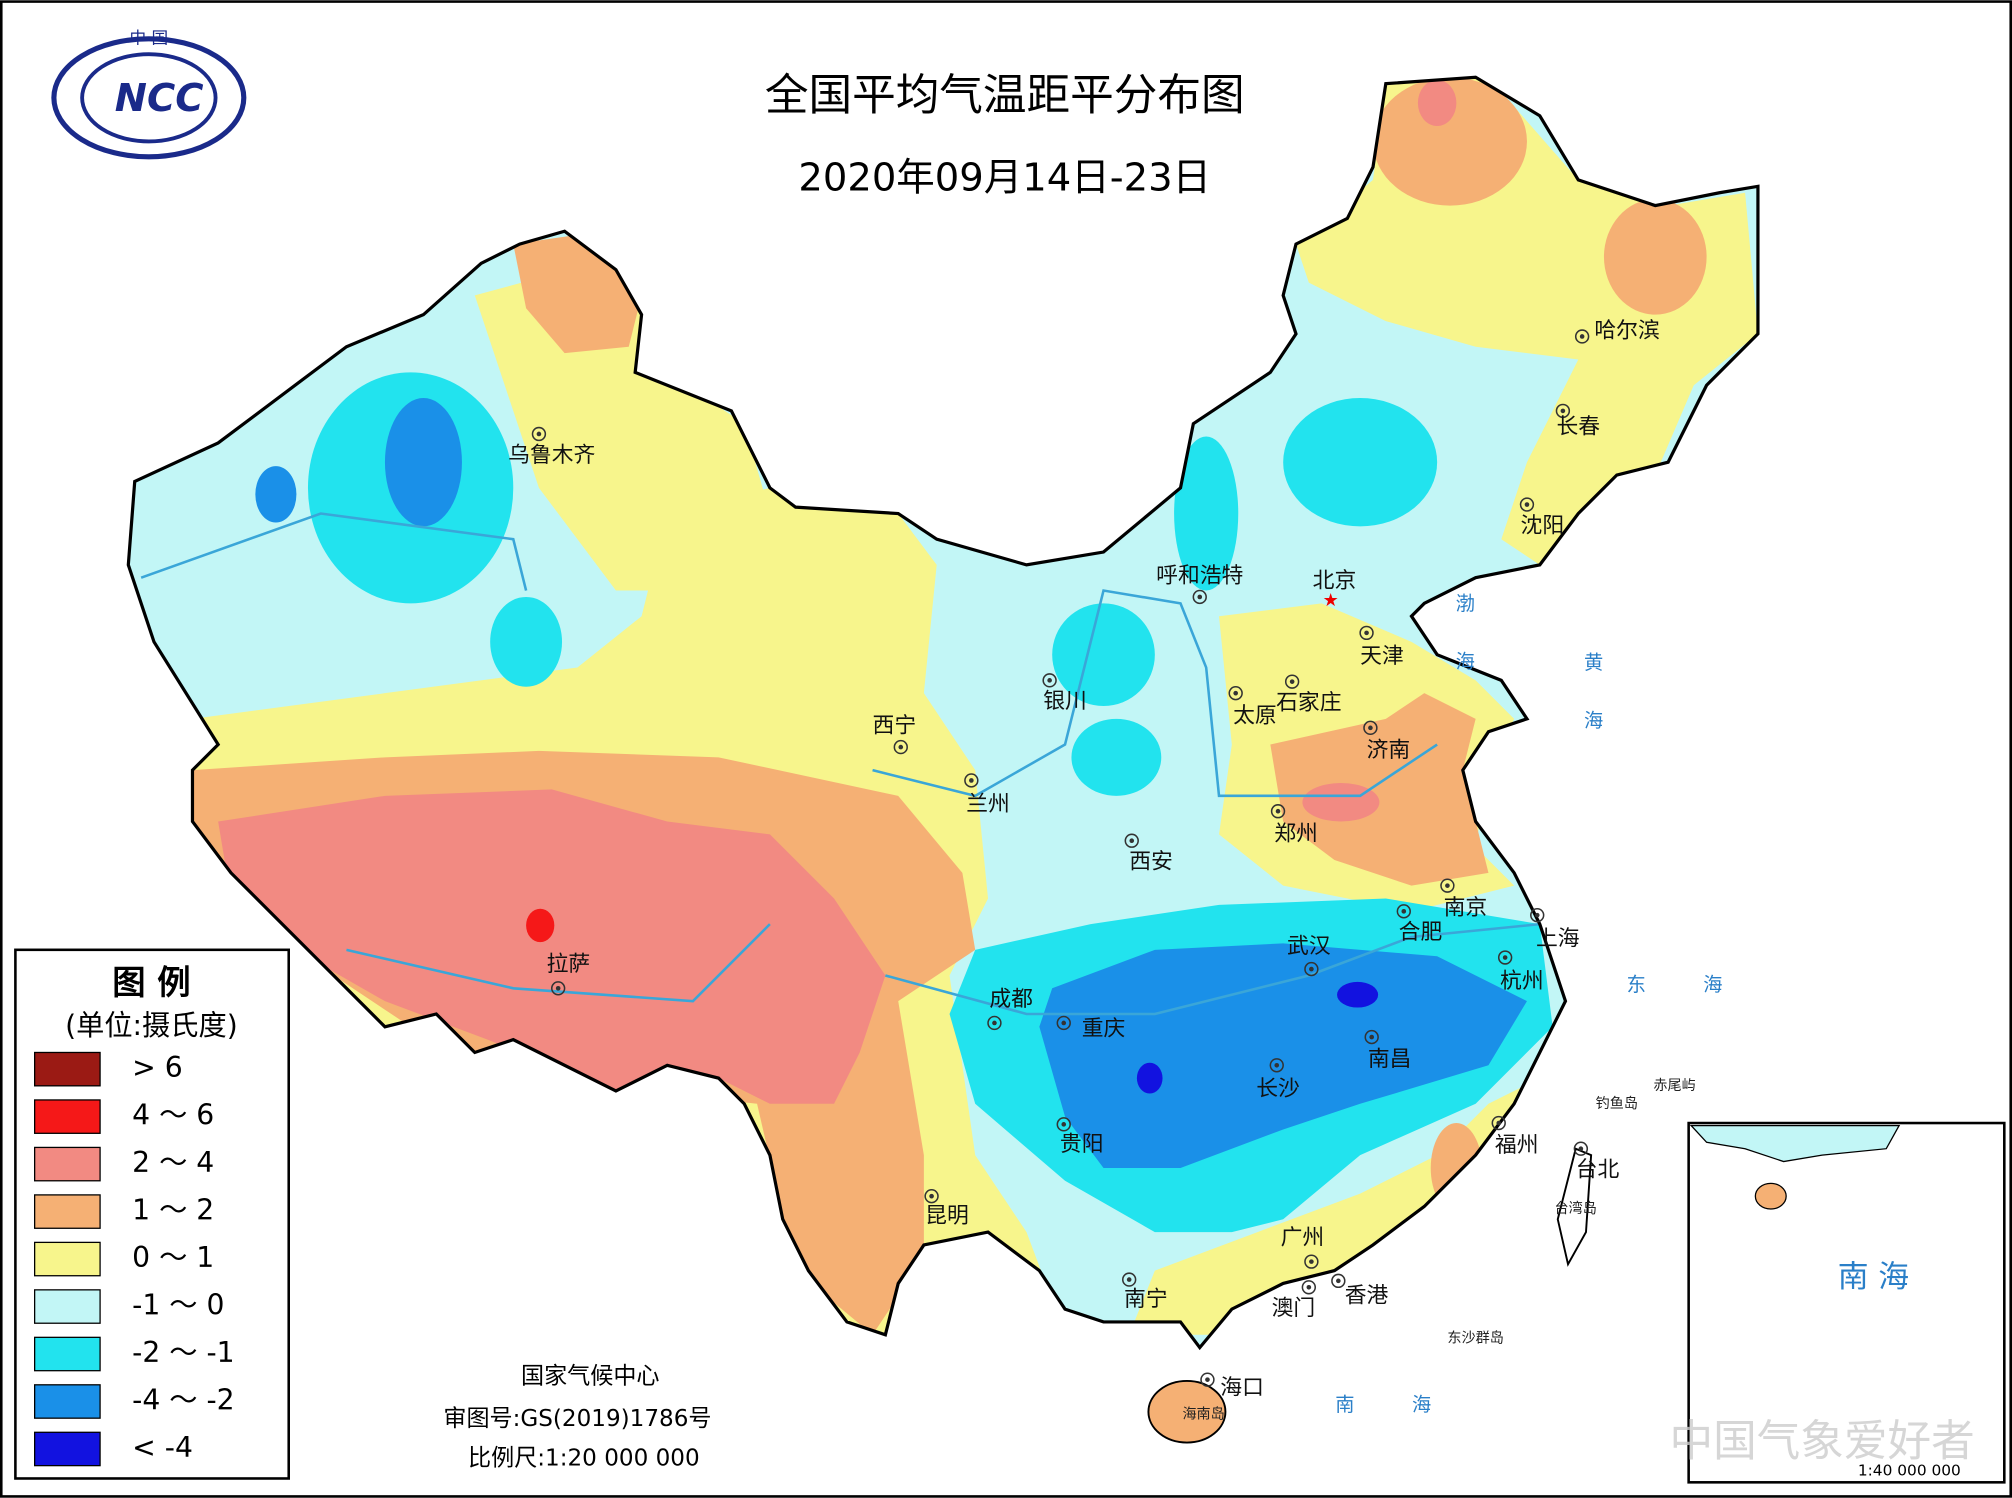  Describe the element at coordinates (1199, 575) in the screenshot. I see `city-label: 呼和浩特` at that location.